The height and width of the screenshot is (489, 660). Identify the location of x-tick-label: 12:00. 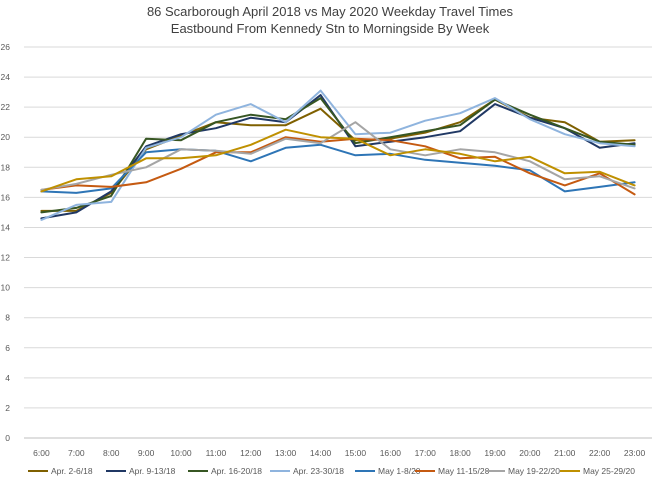
(251, 453).